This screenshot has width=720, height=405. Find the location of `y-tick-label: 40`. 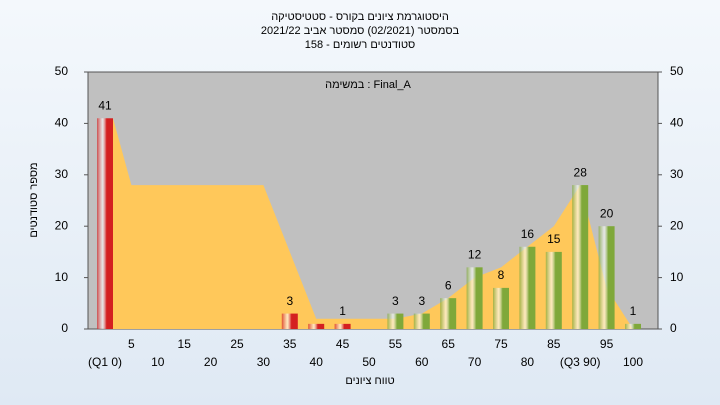

y-tick-label: 40 is located at coordinates (62, 123).